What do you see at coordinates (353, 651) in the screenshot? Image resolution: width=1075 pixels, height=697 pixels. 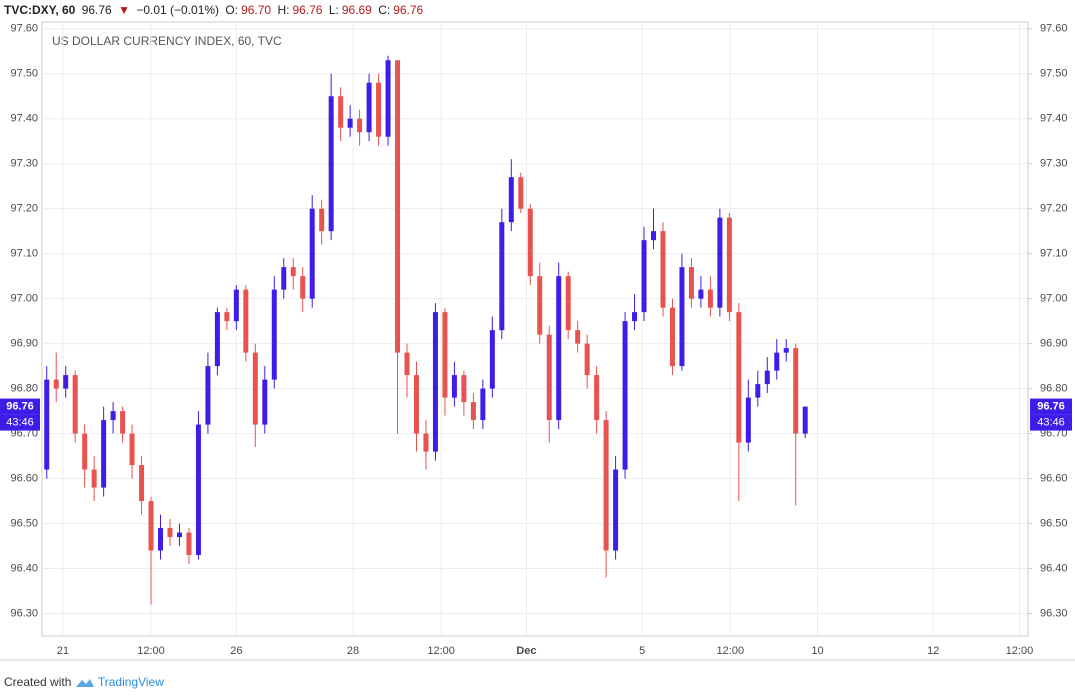 I see `x-tick-label: 28` at bounding box center [353, 651].